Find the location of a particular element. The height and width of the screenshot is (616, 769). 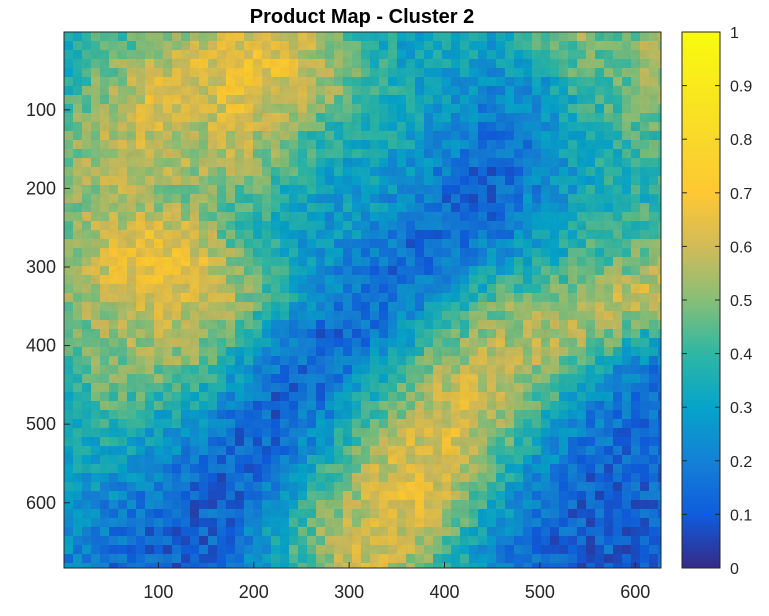

x-axis: 100 200 300 400 500 600 is located at coordinates (396, 582).